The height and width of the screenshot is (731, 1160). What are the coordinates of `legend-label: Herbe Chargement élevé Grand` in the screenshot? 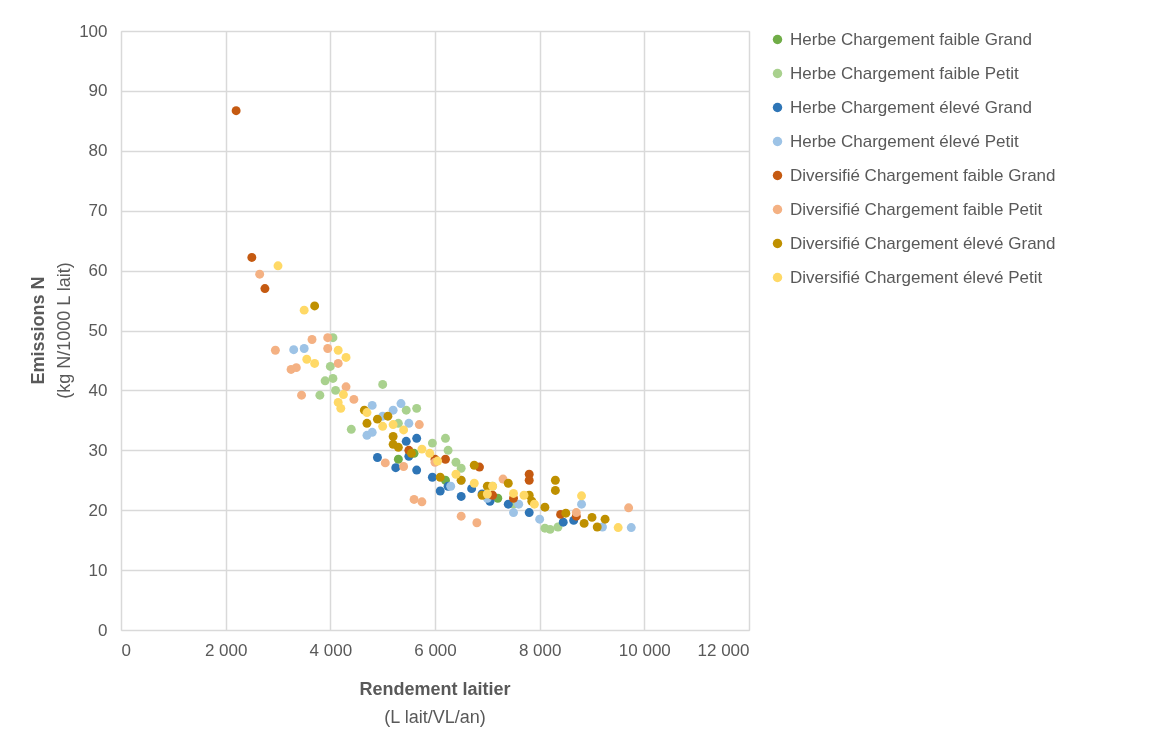 It's located at (911, 107).